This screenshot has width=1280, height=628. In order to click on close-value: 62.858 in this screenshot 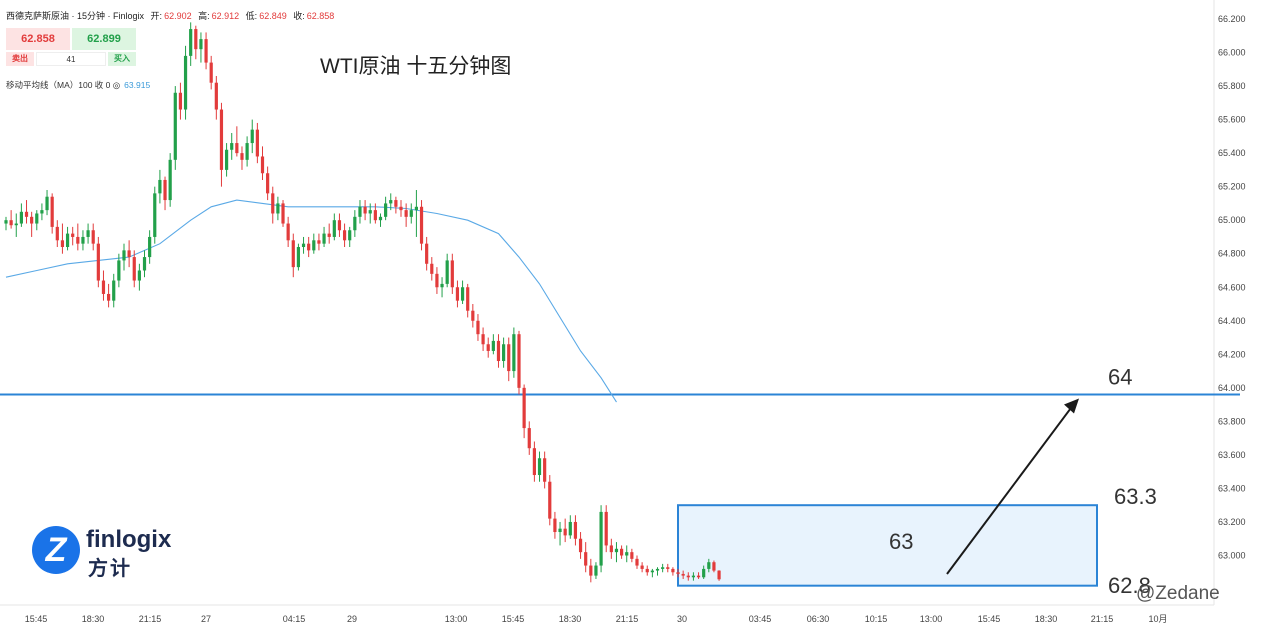, I will do `click(320, 16)`.